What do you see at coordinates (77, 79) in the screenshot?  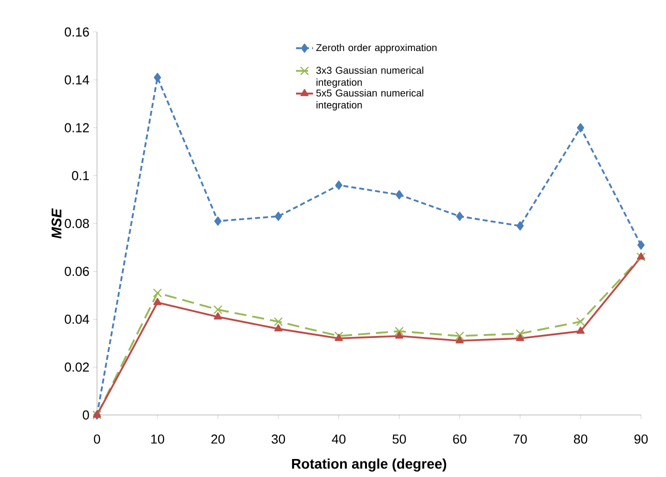 I see `y-tick-label: 0.14` at bounding box center [77, 79].